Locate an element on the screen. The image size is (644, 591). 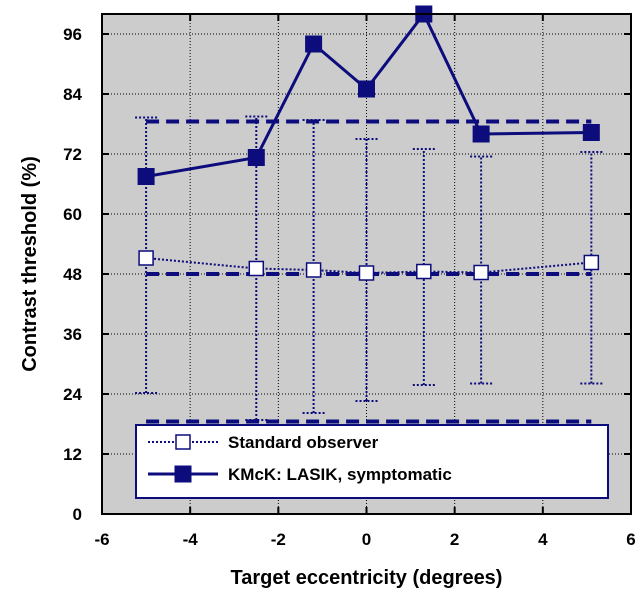
legend-label-kmck: KMcK: LASIK, symptomatic is located at coordinates (340, 474).